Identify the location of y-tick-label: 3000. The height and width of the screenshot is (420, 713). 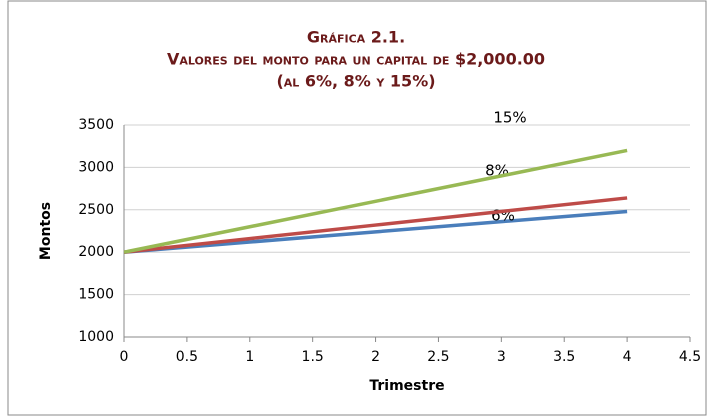
(96, 167).